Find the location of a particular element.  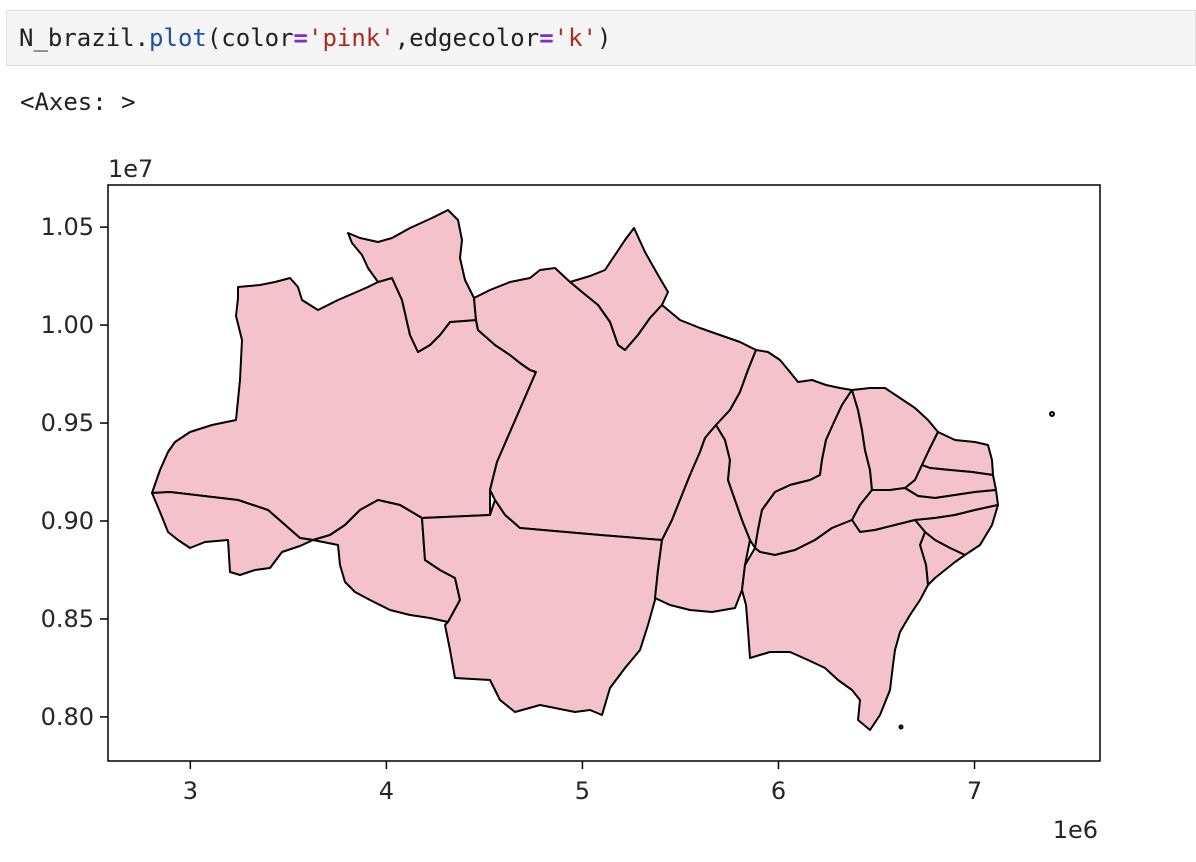

y-tick-label: 0.80 is located at coordinates (67, 717).